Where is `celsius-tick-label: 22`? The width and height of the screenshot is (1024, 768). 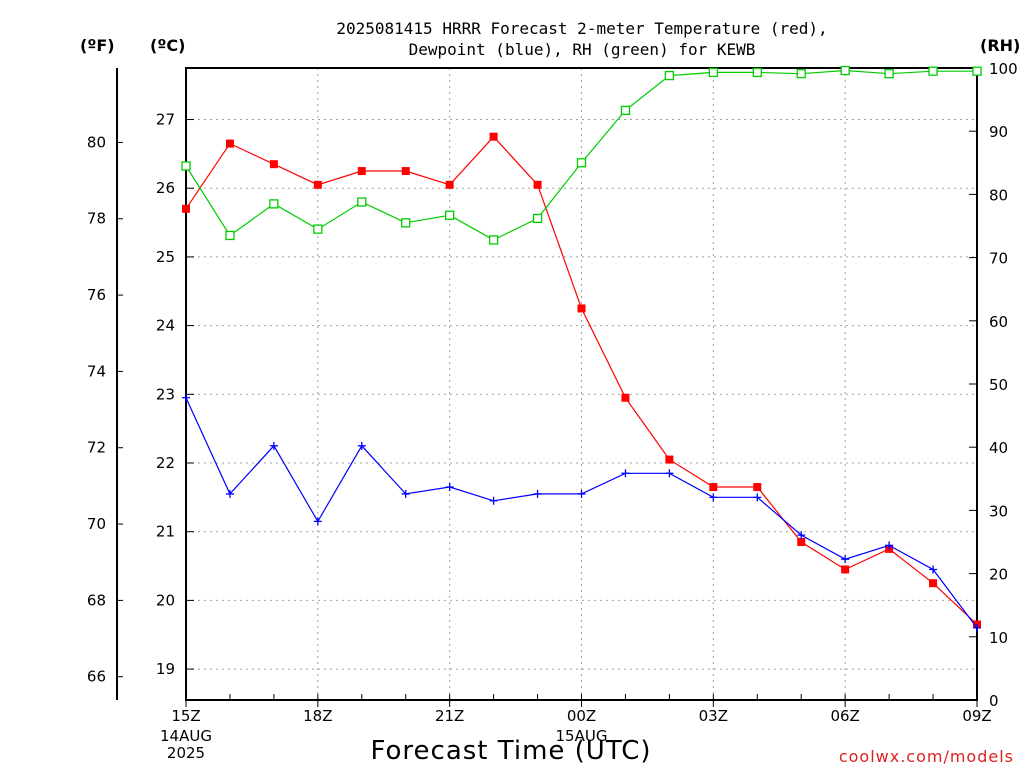 celsius-tick-label: 22 is located at coordinates (165, 463).